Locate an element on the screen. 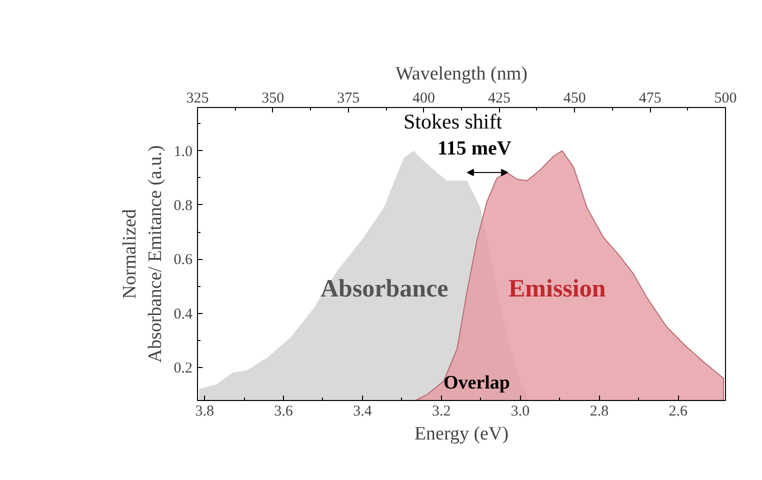 The image size is (762, 480). x-axis-title: Energy (eV) is located at coordinates (461, 434).